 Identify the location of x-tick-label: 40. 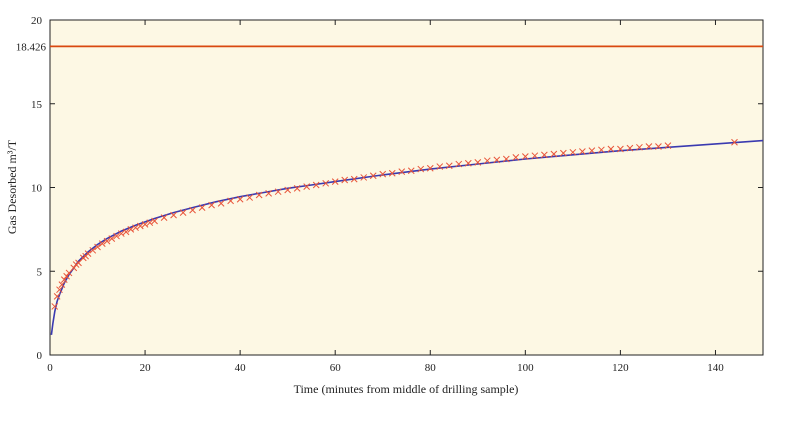
(241, 368).